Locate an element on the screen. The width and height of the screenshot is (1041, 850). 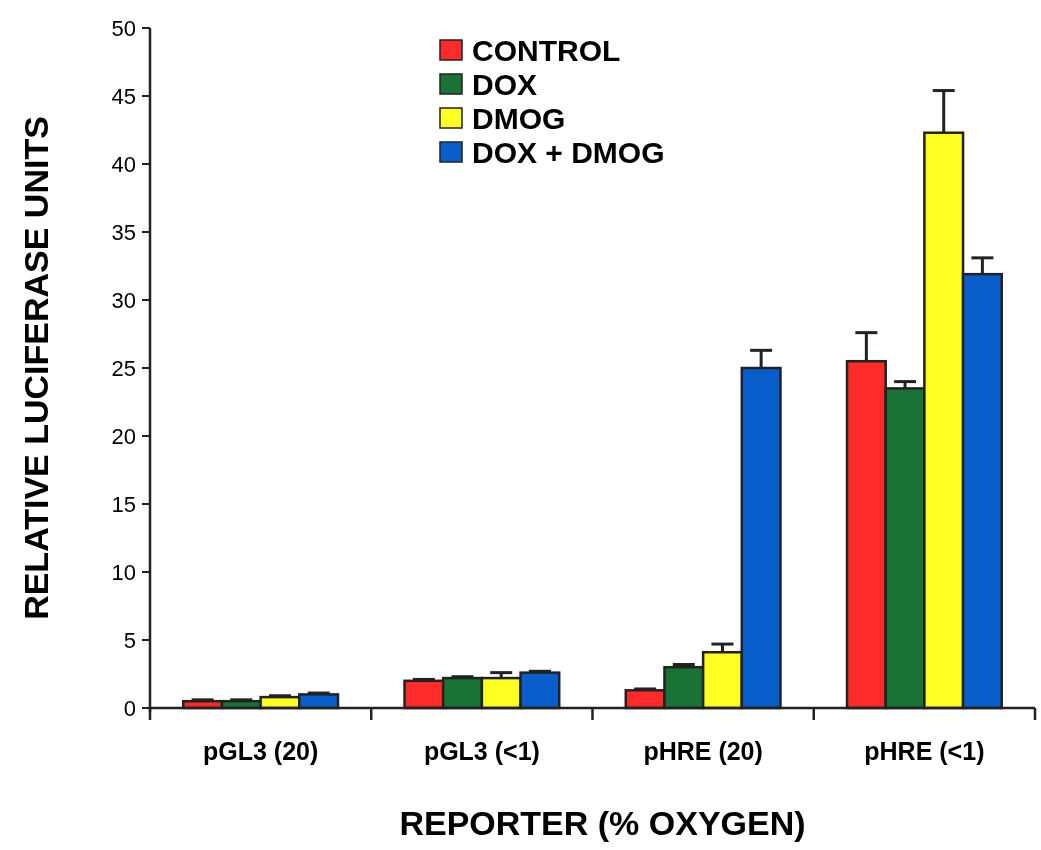
y-tick-label: 15 is located at coordinates (123, 504).